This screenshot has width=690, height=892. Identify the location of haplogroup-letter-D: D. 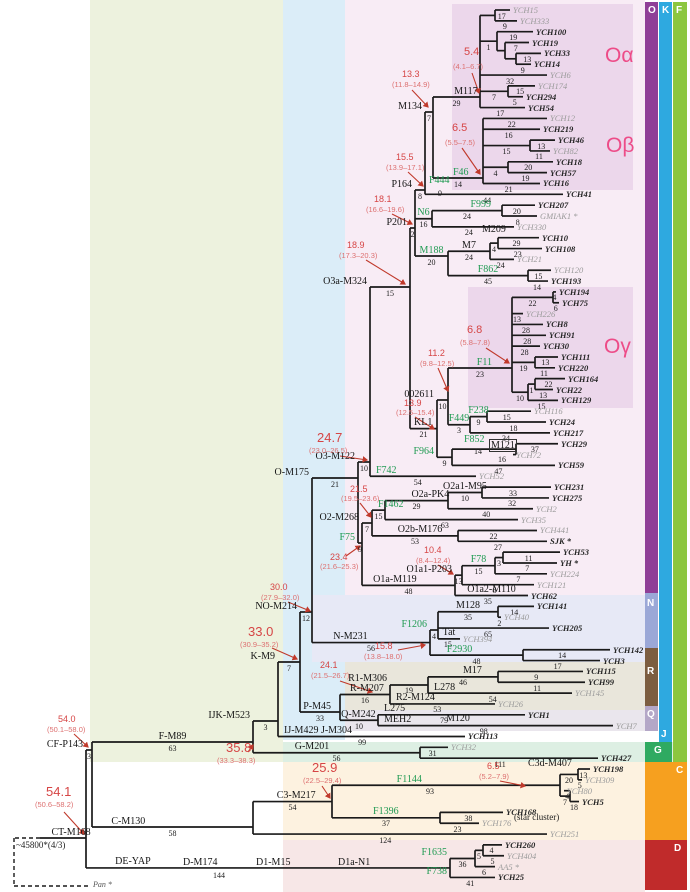
(678, 848).